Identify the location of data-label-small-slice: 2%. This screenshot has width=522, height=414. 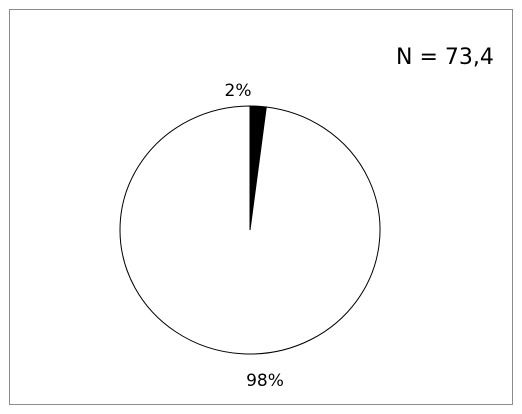
(238, 91).